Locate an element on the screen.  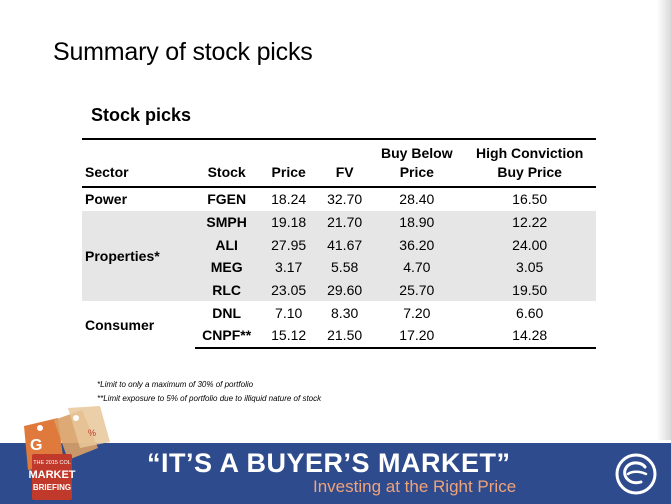
market-briefing-badge: G % THE 2015 COL MARKET BRIEFING is located at coordinates (67, 453).